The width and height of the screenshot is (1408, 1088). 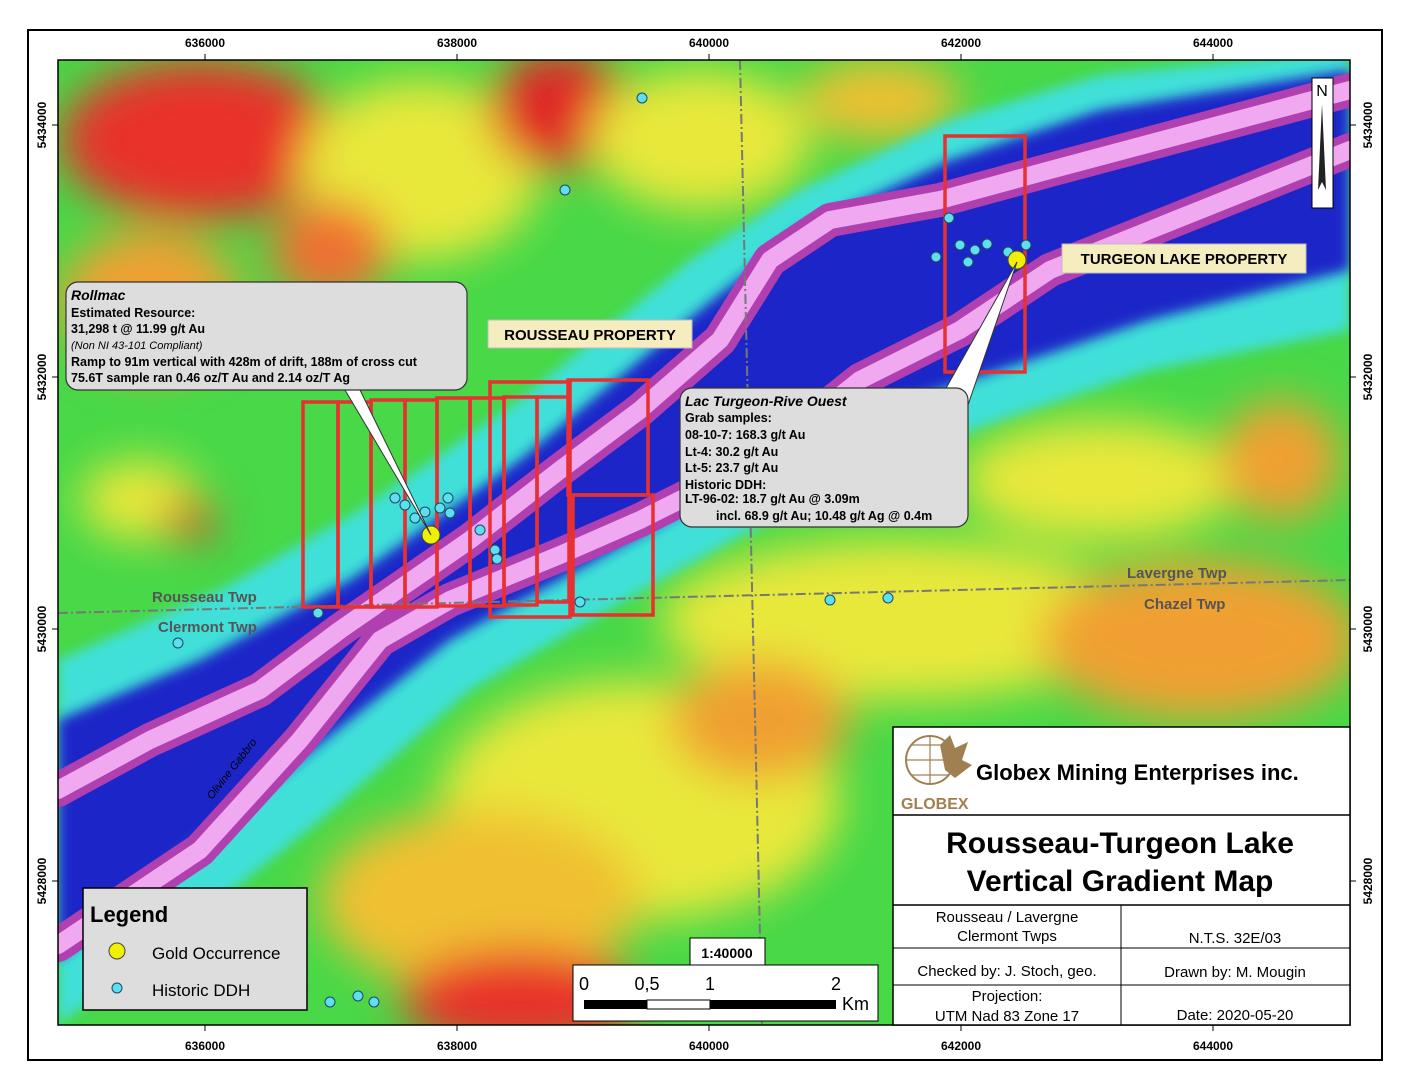 What do you see at coordinates (1120, 881) in the screenshot?
I see `map-title: Vertical Gradient Map` at bounding box center [1120, 881].